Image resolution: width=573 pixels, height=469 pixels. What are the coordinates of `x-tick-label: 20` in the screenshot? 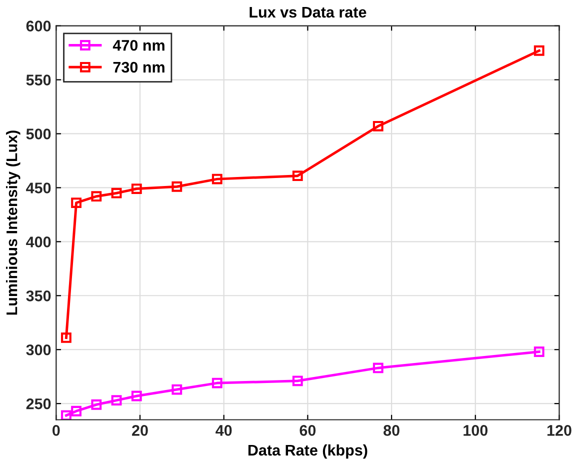 It's located at (140, 430).